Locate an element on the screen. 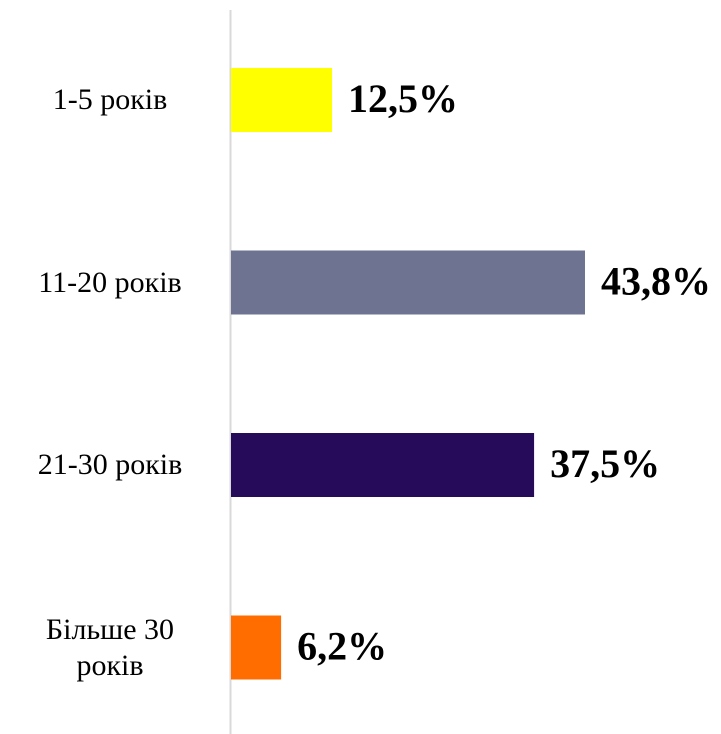 Image resolution: width=721 pixels, height=734 pixels. category-label: 1-5 років is located at coordinates (110, 99).